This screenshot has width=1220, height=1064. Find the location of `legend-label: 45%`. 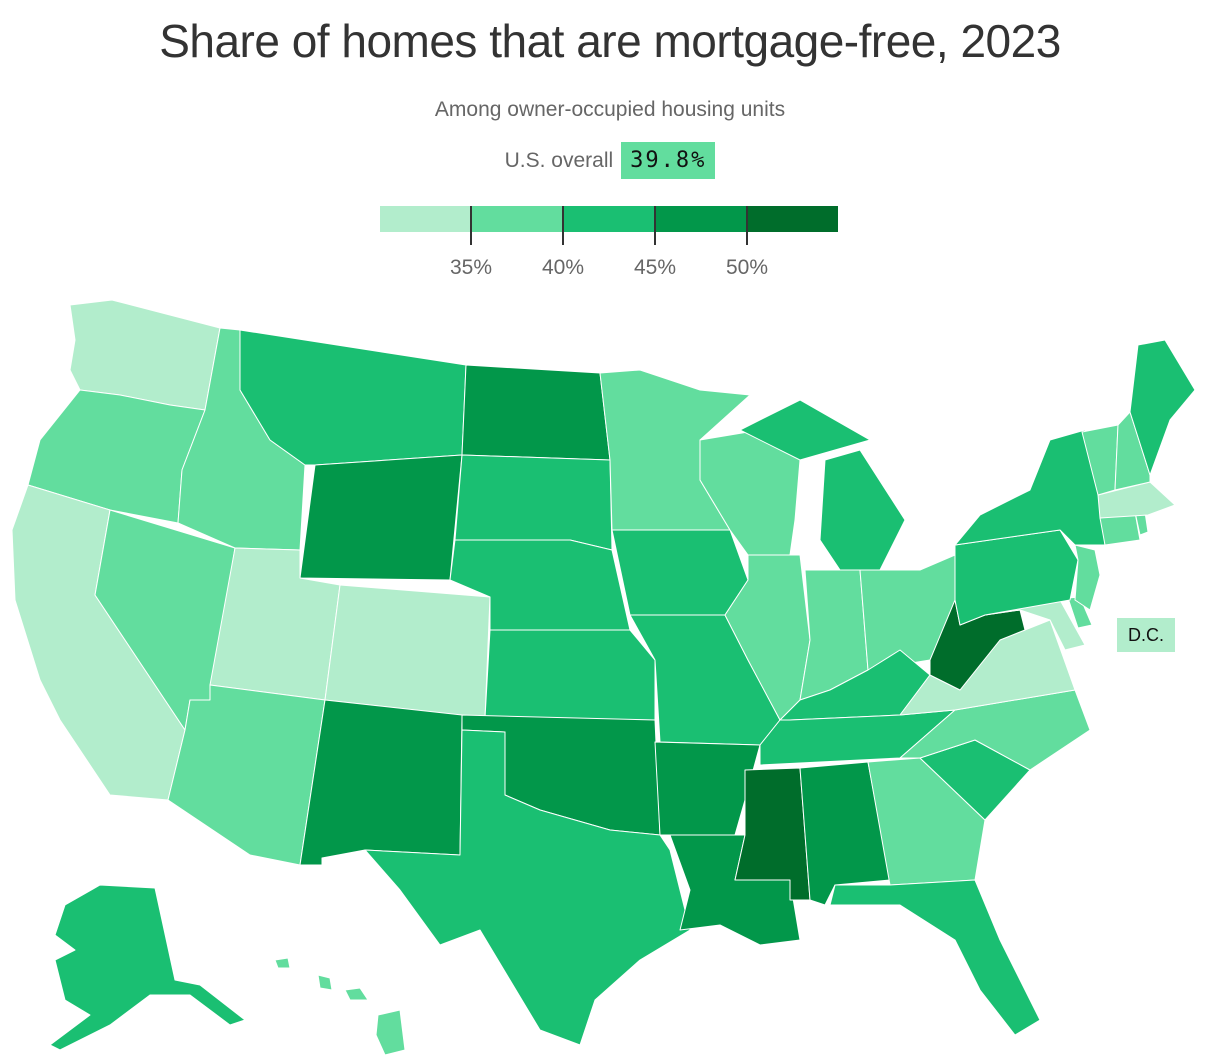

legend-label: 45% is located at coordinates (655, 267).